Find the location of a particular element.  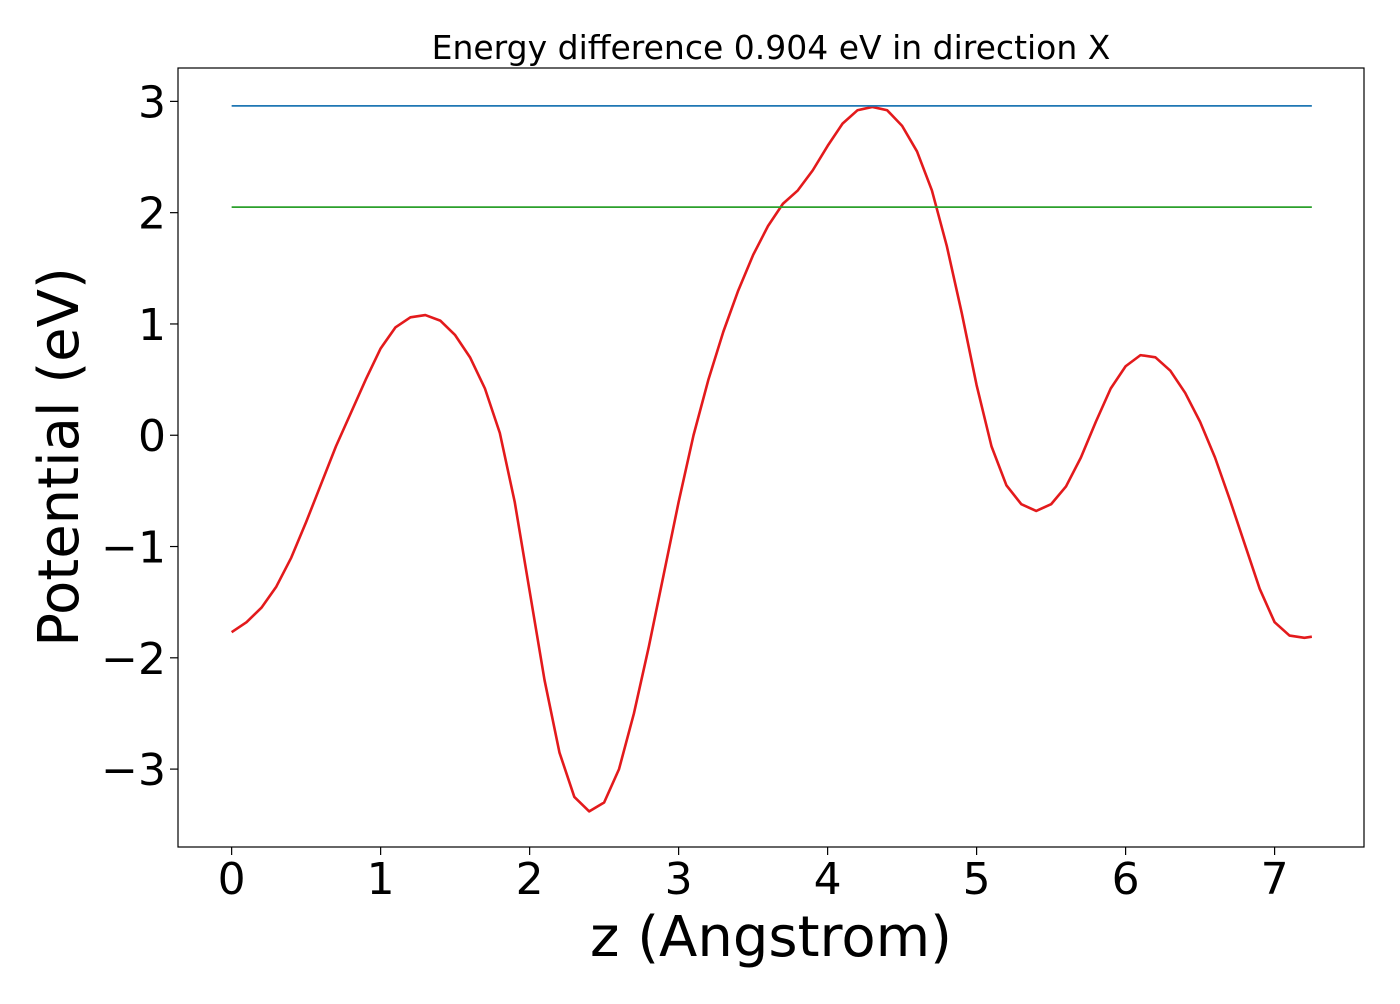

y-axis-ticks: −3 −2 −1 0 1 2 3 is located at coordinates (139, 436).